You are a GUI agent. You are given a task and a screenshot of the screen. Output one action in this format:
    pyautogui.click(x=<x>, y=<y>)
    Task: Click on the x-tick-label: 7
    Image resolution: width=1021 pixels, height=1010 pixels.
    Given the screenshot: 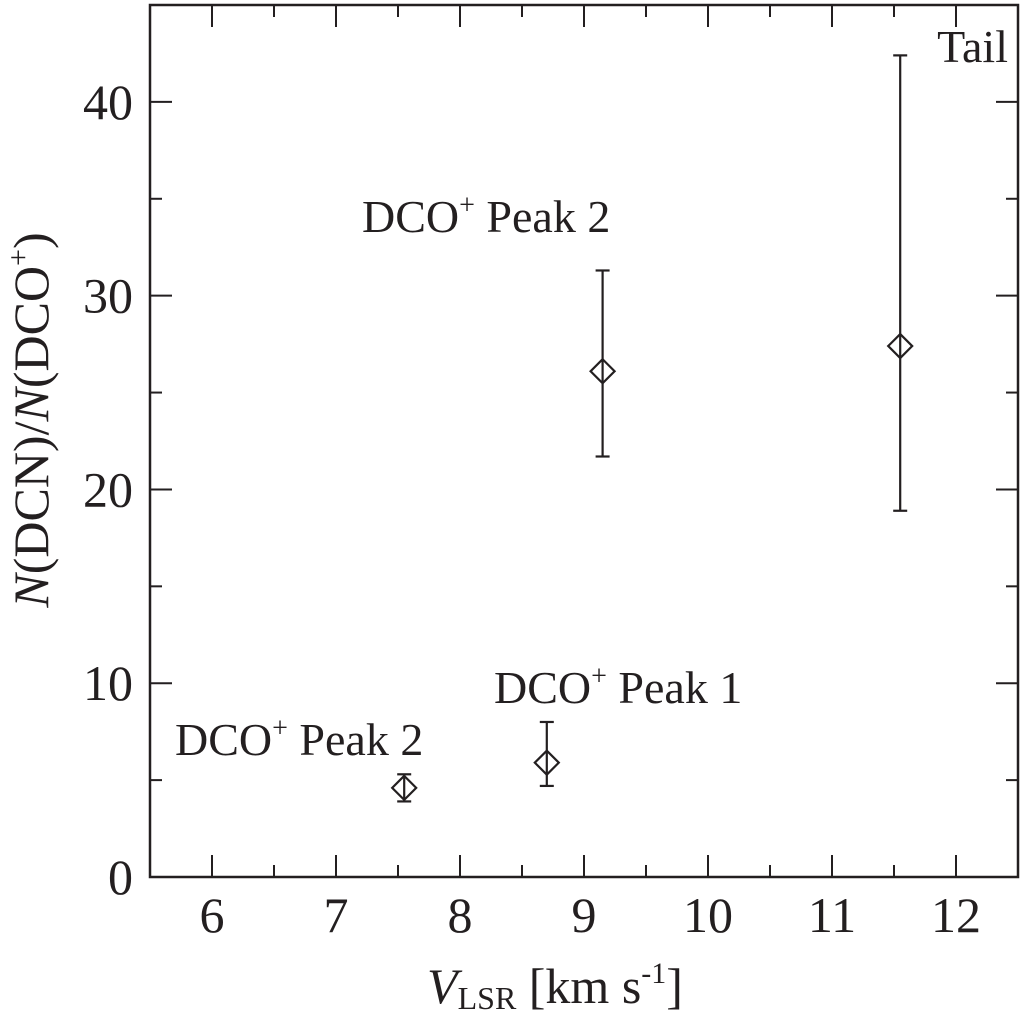 What is the action you would take?
    pyautogui.click(x=336, y=915)
    